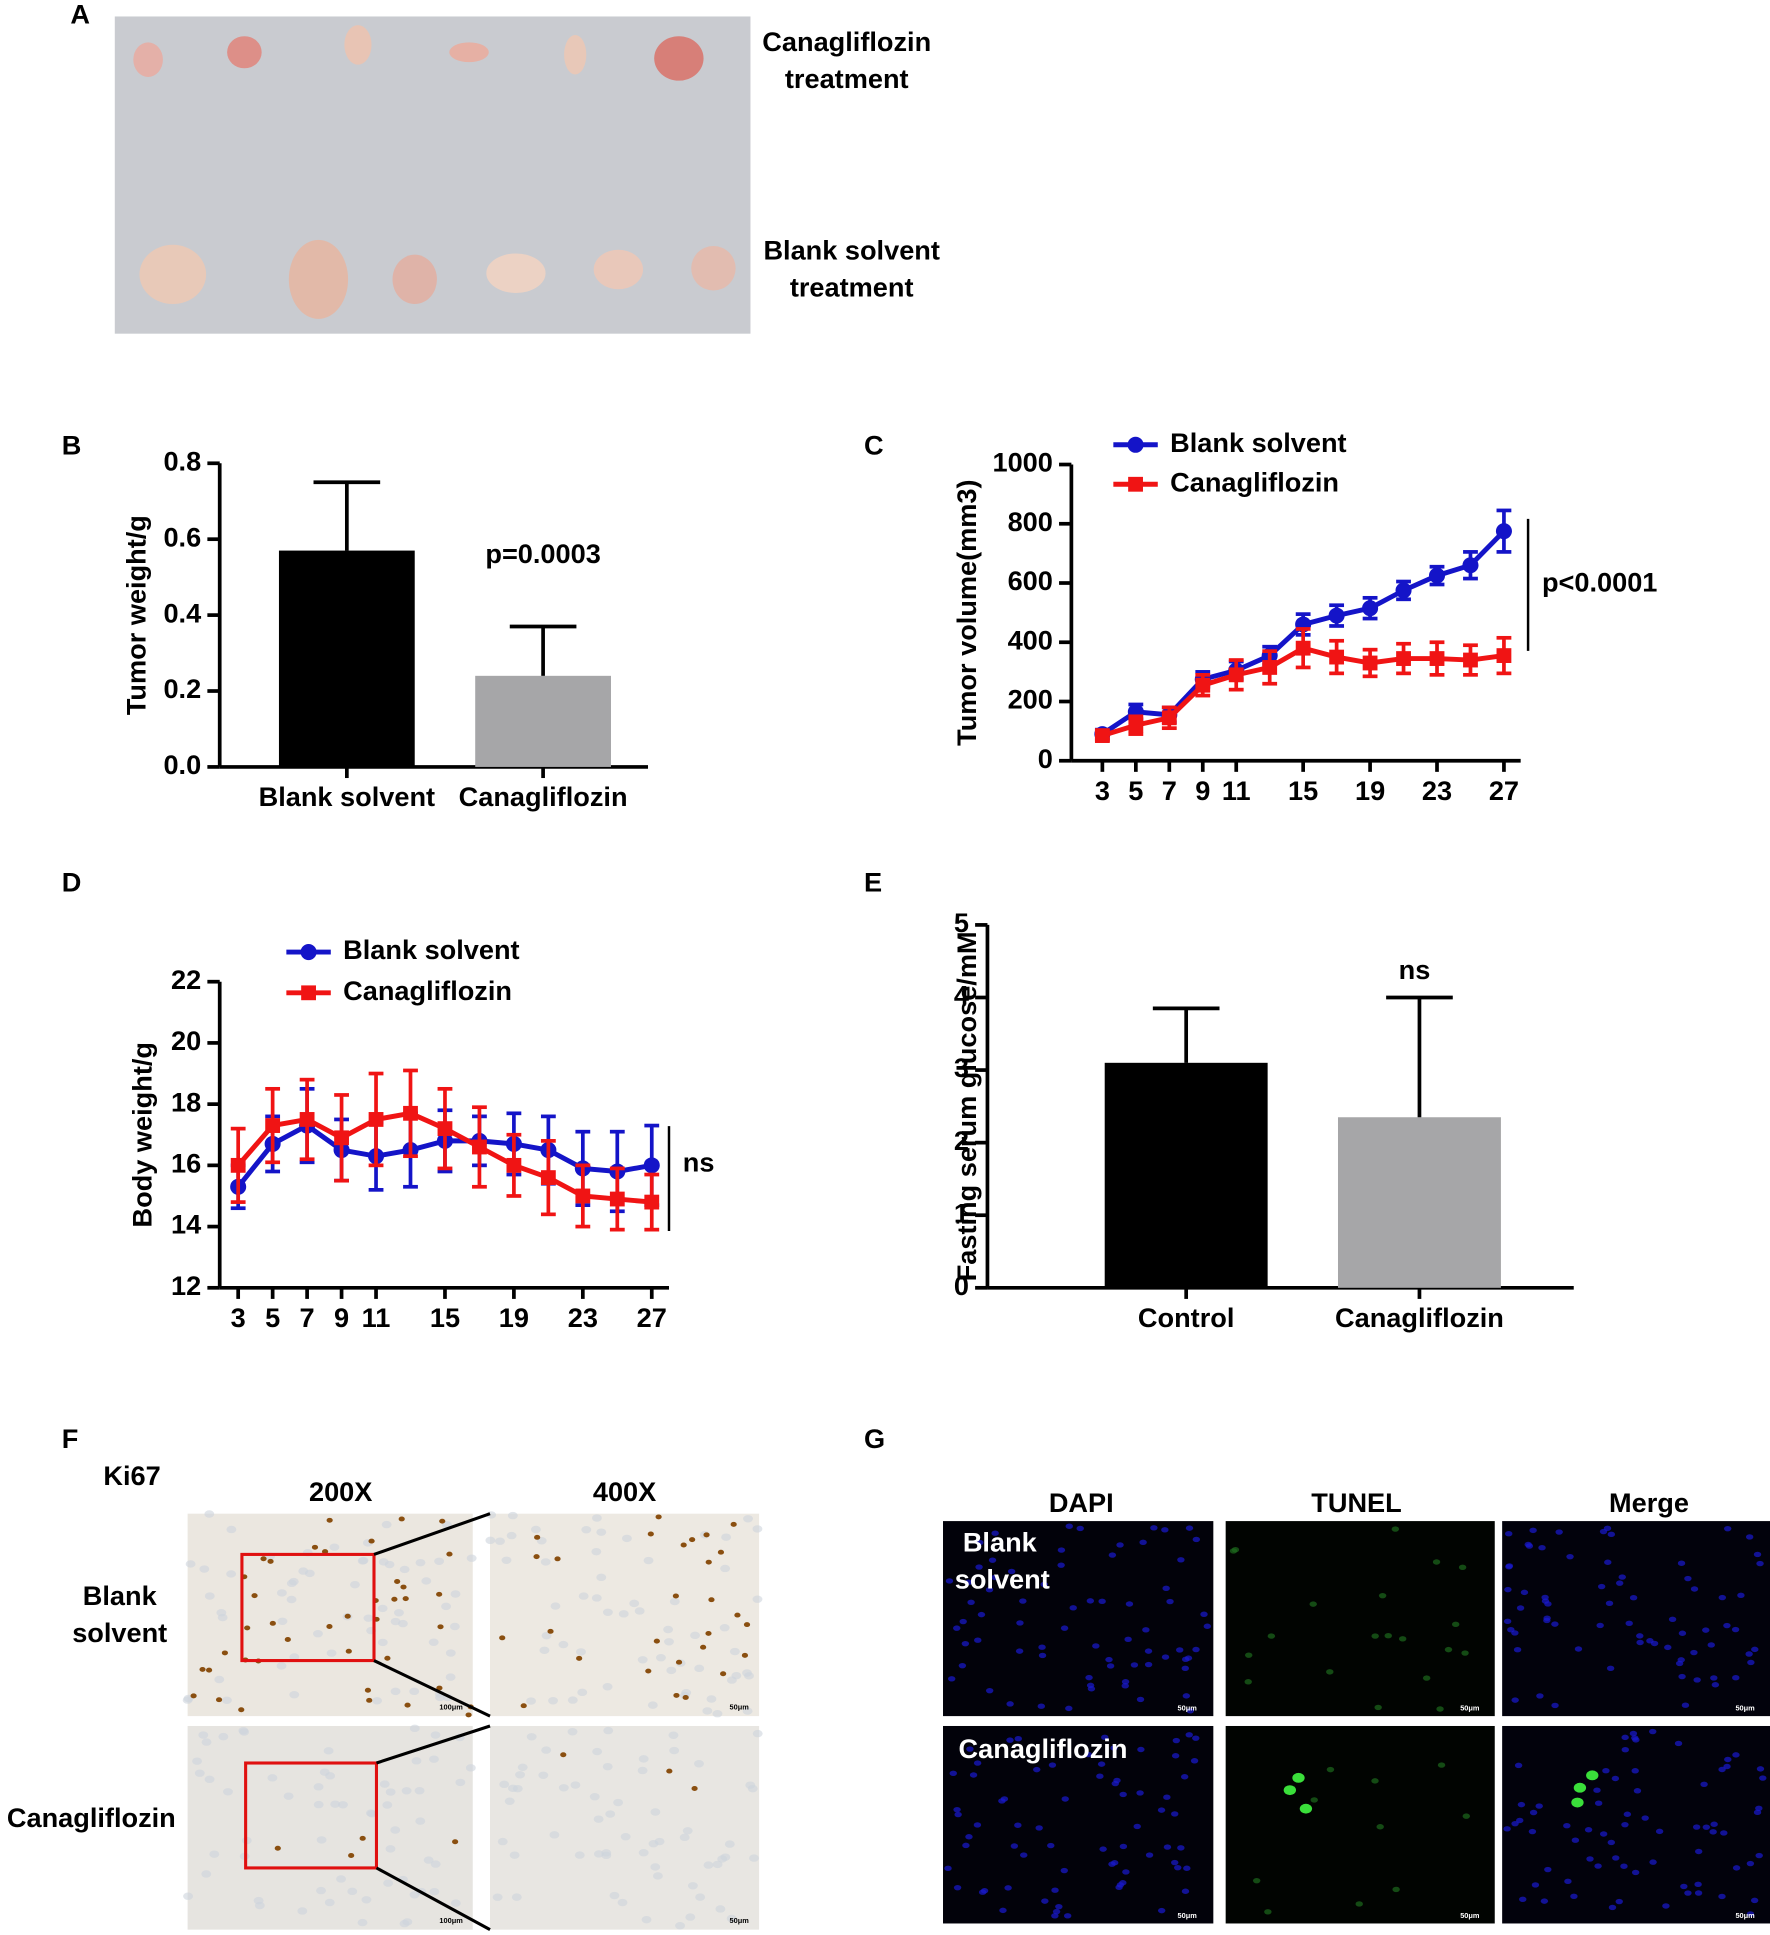  Describe the element at coordinates (1258, 442) in the screenshot. I see `legend-label: Blank solvent` at that location.